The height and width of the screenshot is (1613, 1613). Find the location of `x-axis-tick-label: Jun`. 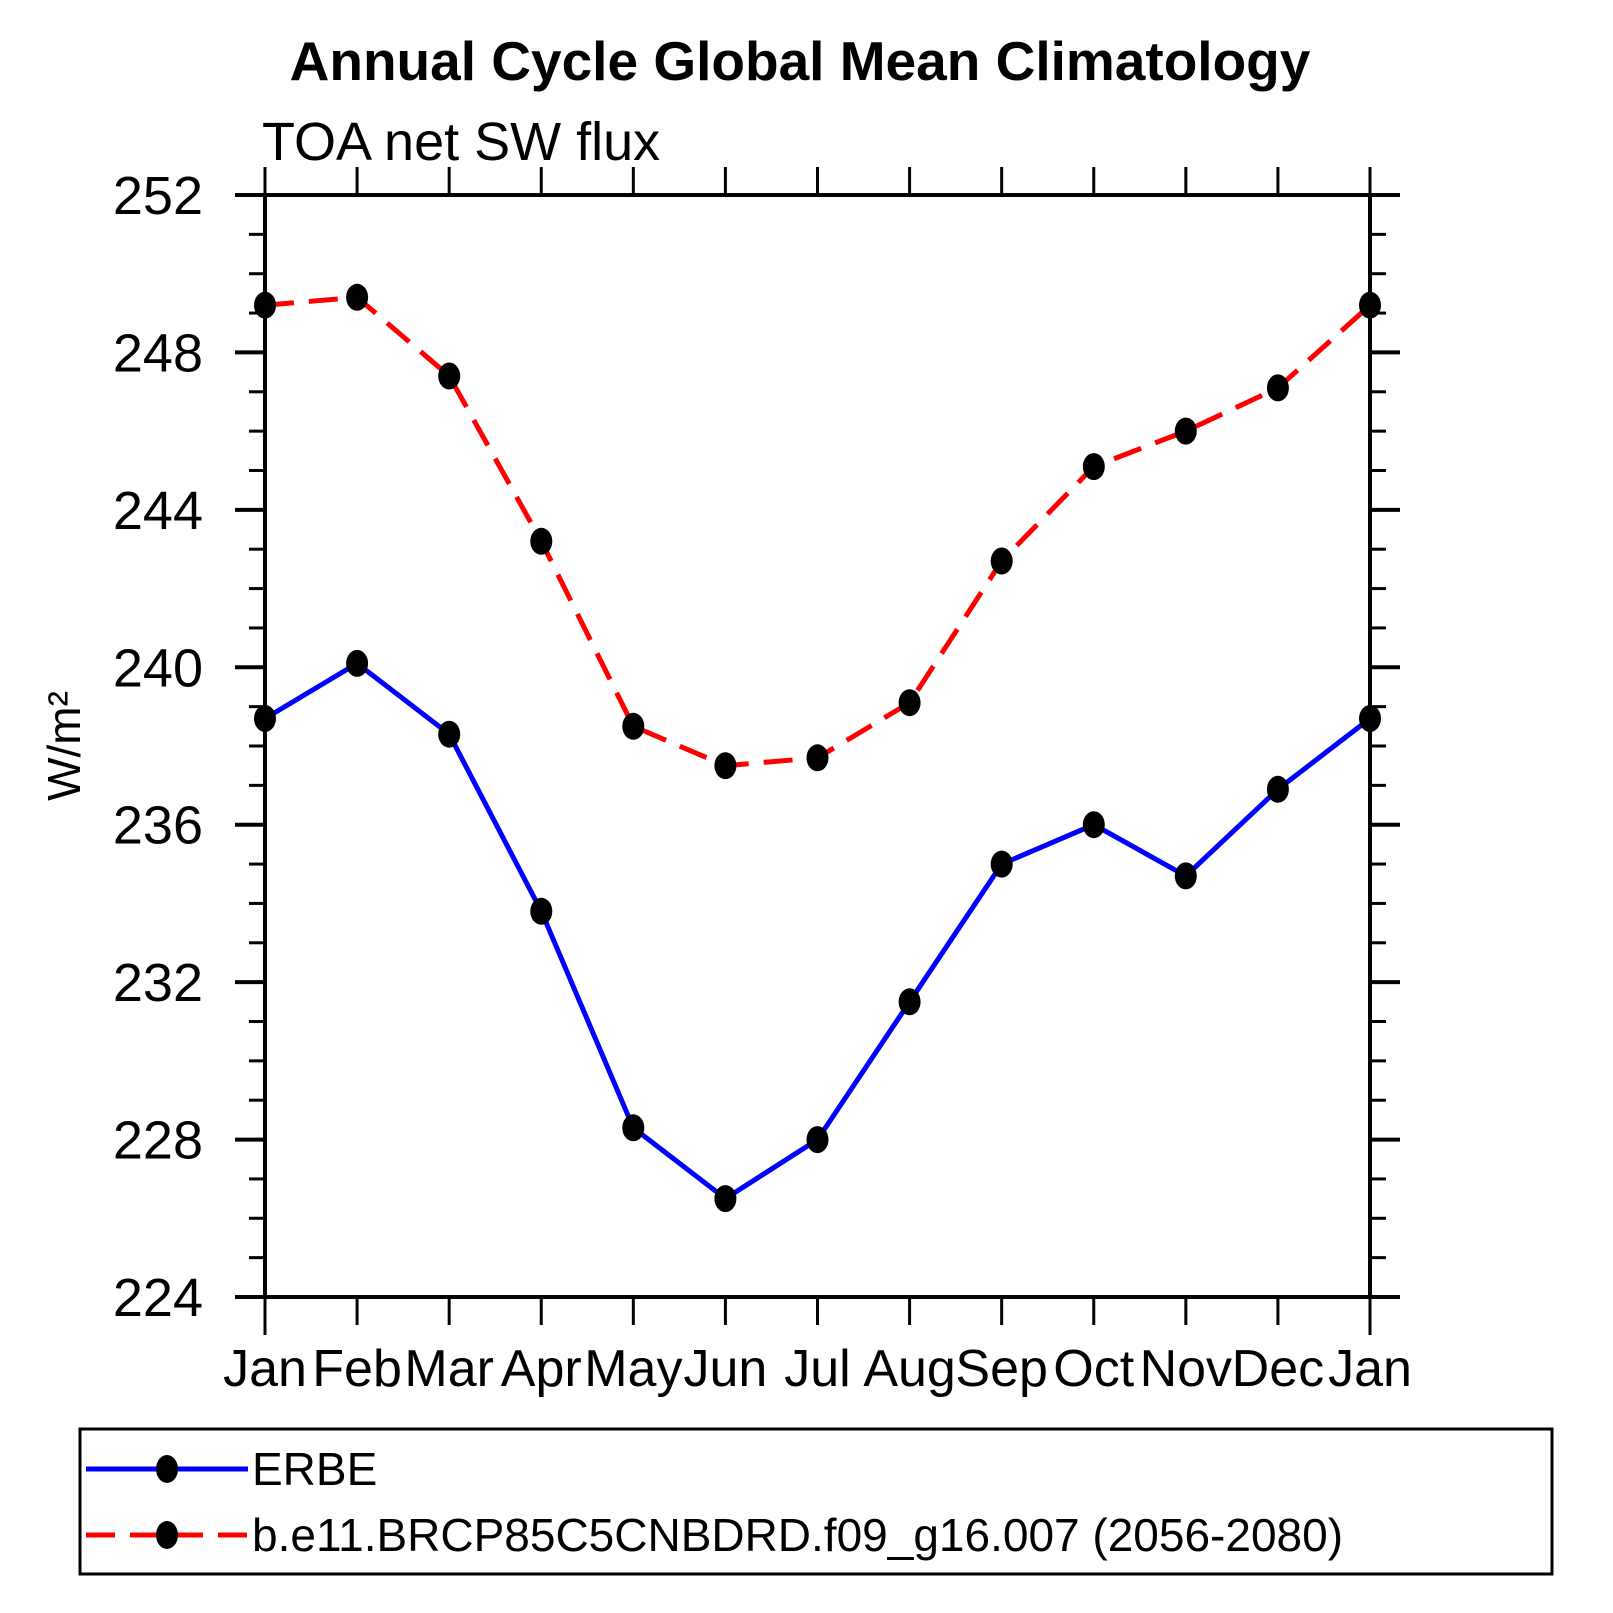

x-axis-tick-label: Jun is located at coordinates (725, 1369).